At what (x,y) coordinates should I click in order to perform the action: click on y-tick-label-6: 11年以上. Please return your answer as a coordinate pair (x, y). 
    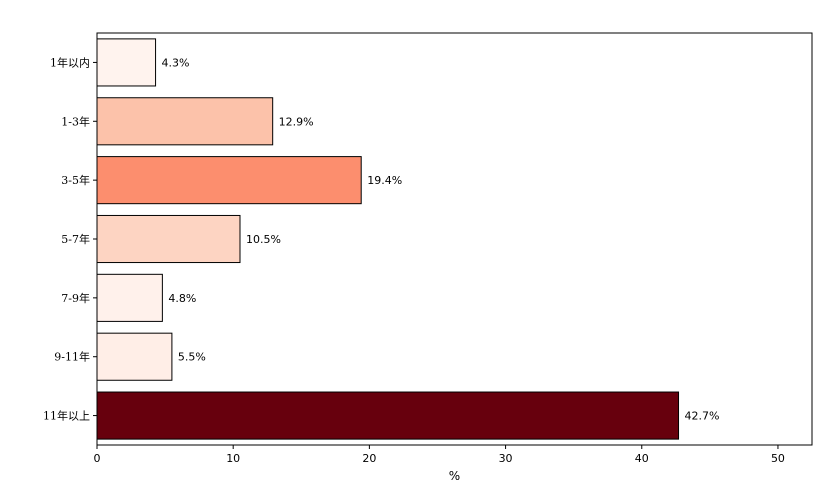
    Looking at the image, I should click on (66, 416).